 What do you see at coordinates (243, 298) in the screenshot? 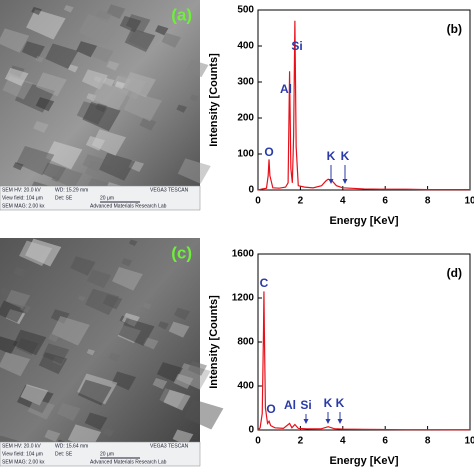
I see `y-tick-label: 1200` at bounding box center [243, 298].